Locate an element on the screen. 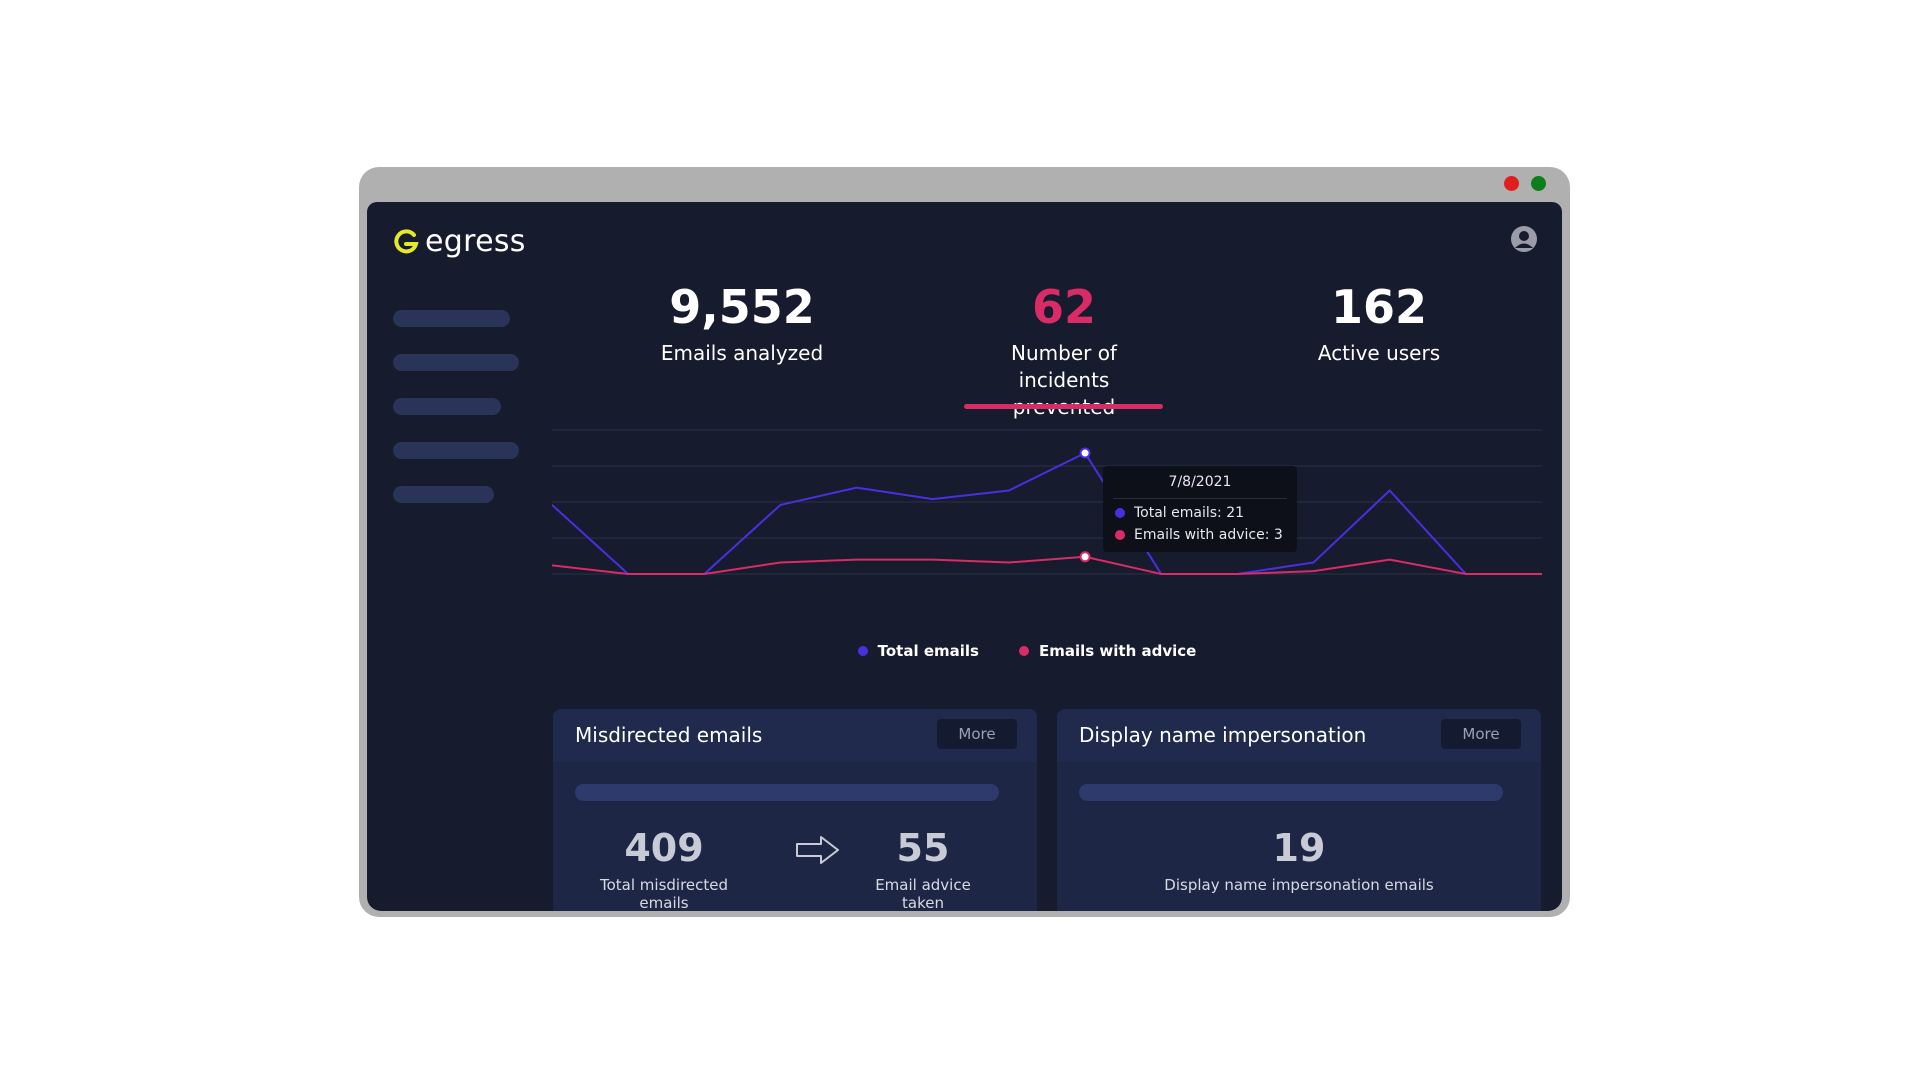 Image resolution: width=1920 pixels, height=1080 pixels. tooltip-total-text: Total emails: 21 is located at coordinates (1189, 513).